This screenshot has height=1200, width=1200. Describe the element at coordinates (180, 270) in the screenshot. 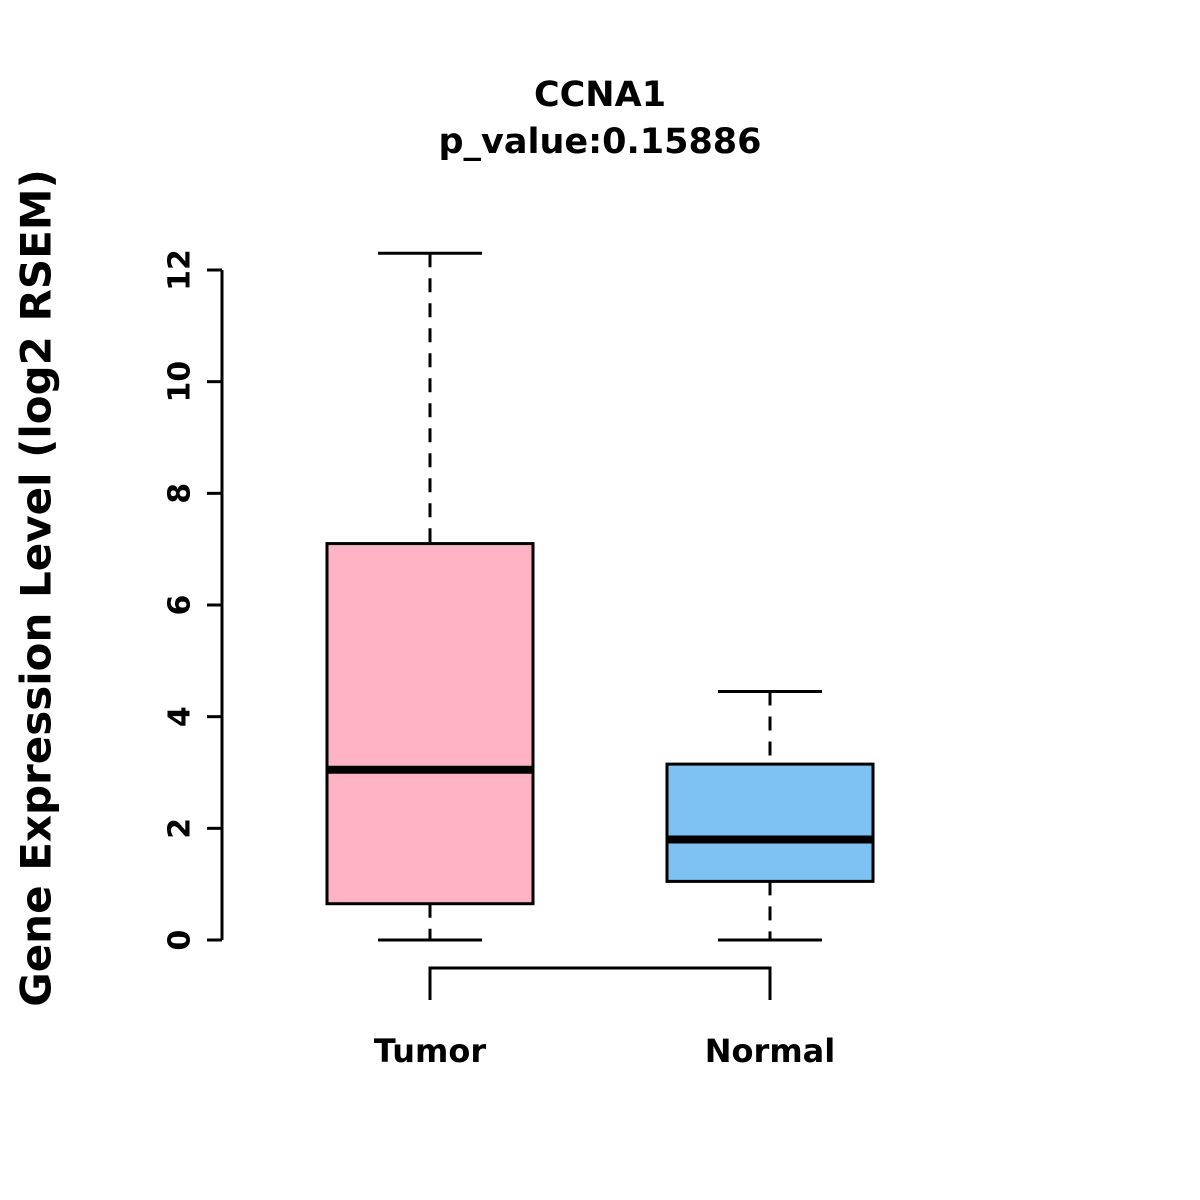

I see `y-tick-label: 12` at that location.